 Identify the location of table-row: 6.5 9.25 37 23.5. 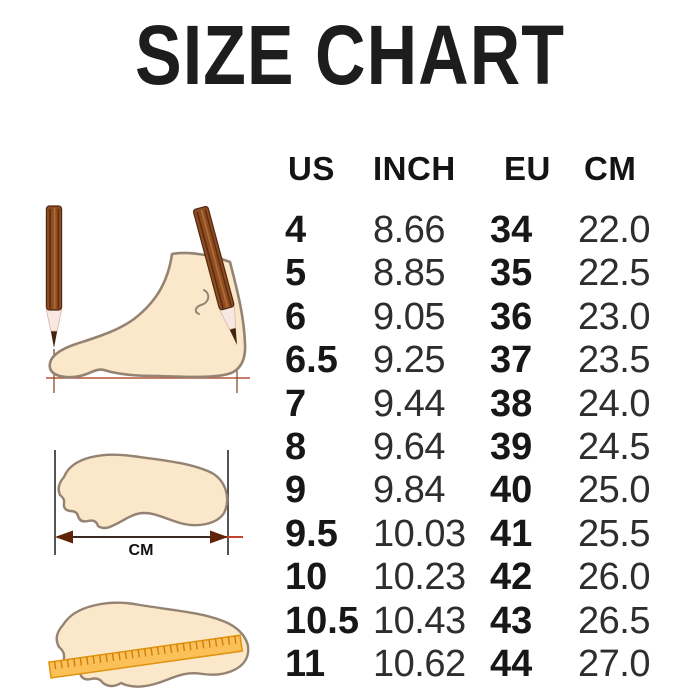
(485, 360).